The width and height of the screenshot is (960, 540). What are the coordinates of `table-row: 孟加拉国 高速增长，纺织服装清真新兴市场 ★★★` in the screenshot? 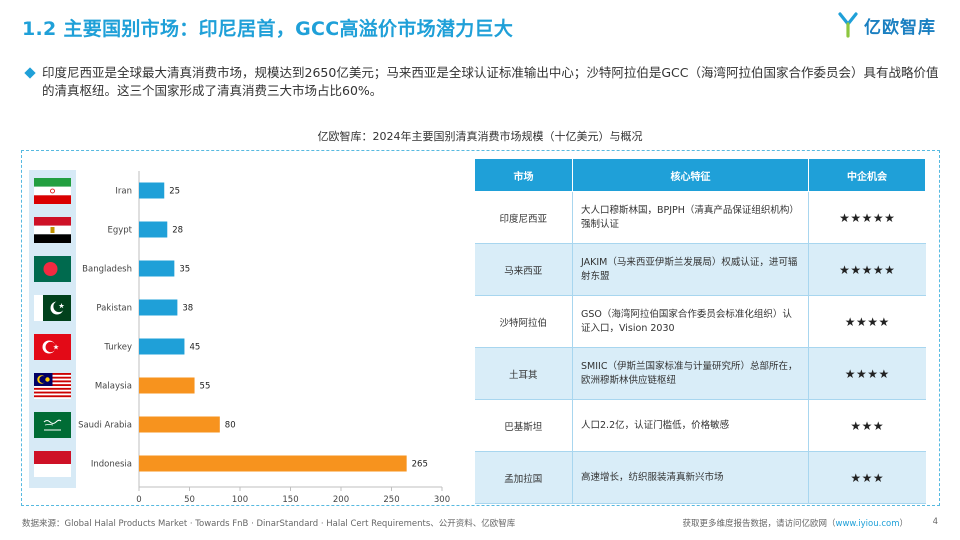 It's located at (700, 477).